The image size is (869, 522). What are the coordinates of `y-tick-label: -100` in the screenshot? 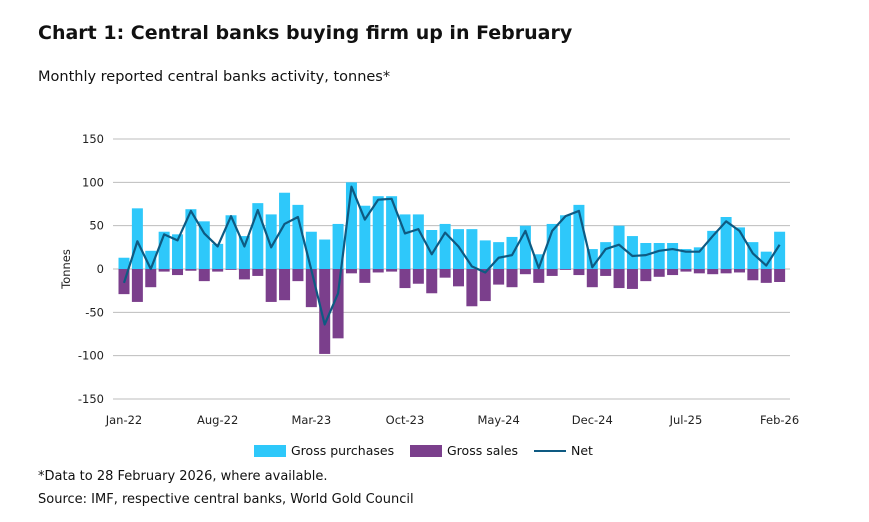 It's located at (91, 356).